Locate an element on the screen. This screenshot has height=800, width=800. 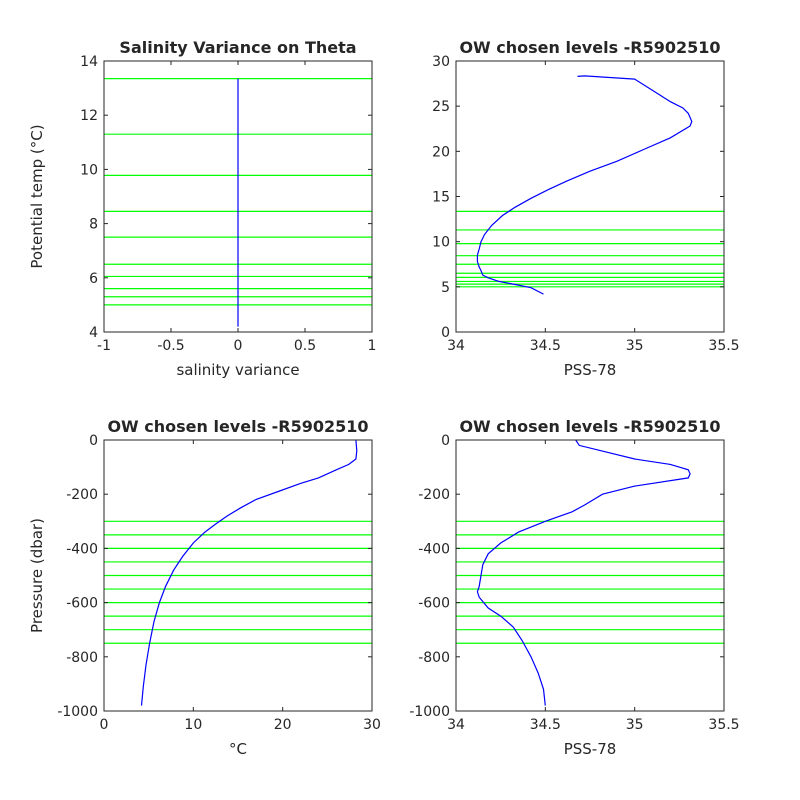
y-tick-label: 15 is located at coordinates (441, 198).